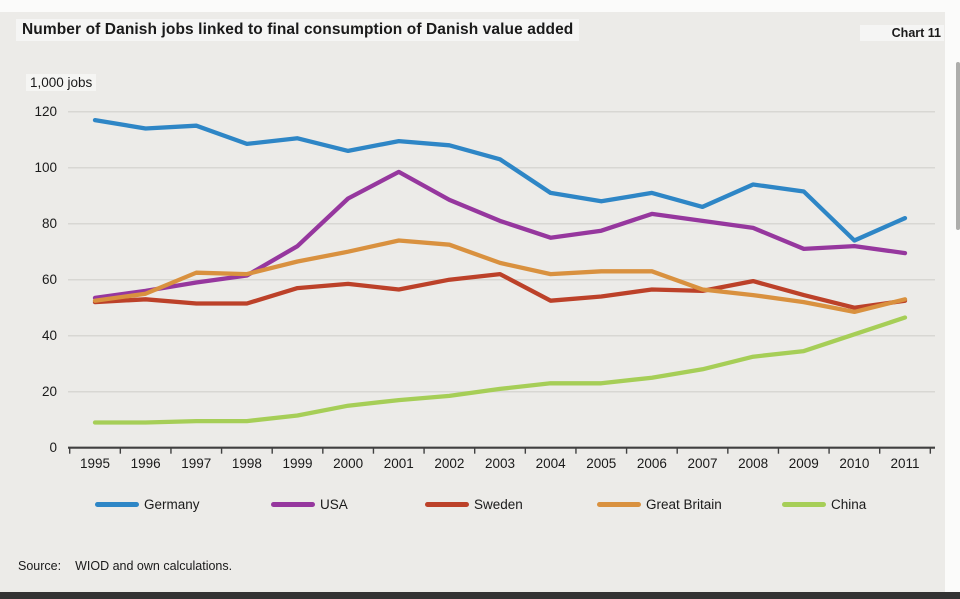 Image resolution: width=960 pixels, height=599 pixels. Describe the element at coordinates (49, 335) in the screenshot. I see `svg-text: 40` at that location.